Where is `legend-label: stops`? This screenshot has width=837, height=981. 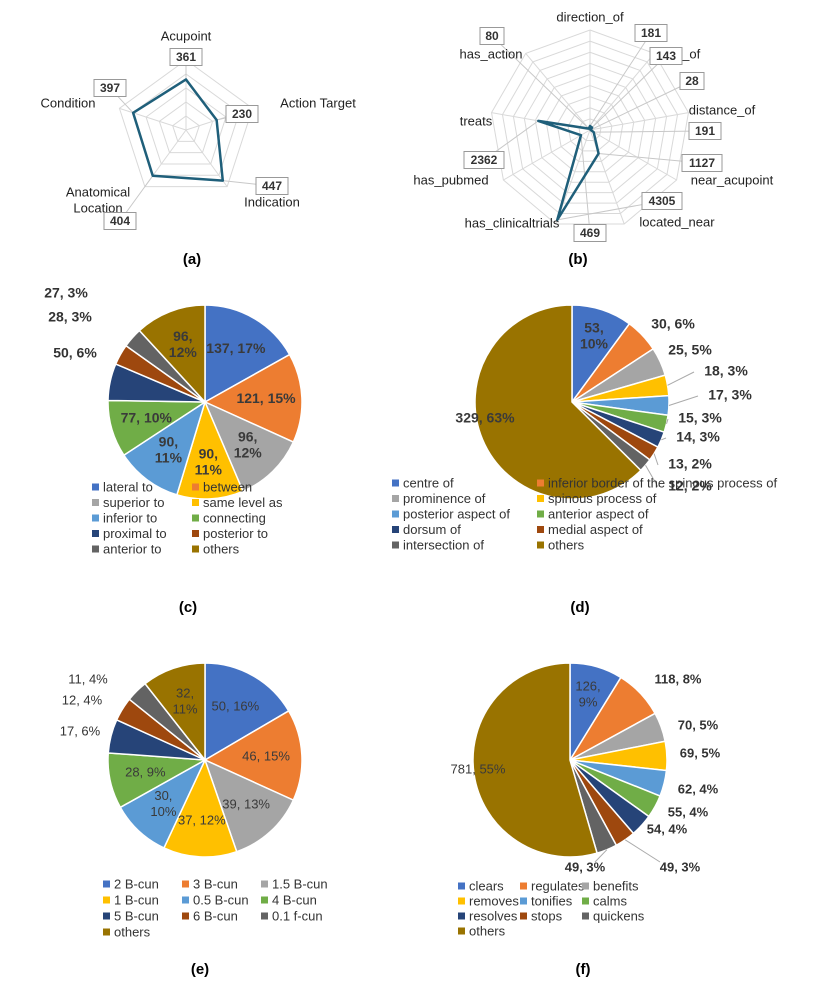
legend-label: stops is located at coordinates (547, 915).